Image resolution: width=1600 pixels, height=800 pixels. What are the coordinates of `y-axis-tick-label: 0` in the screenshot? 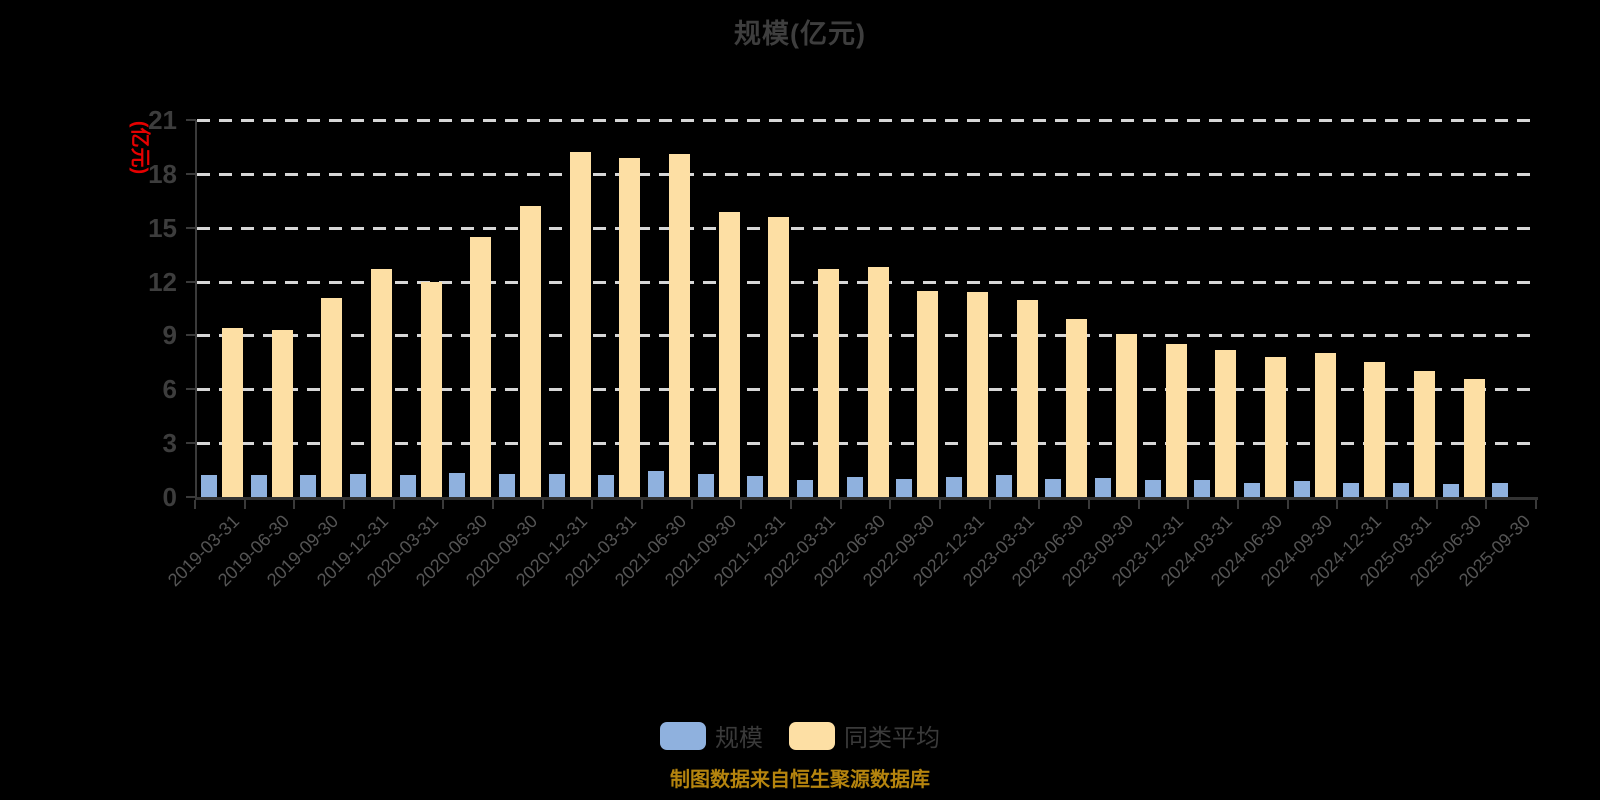 It's located at (169, 497).